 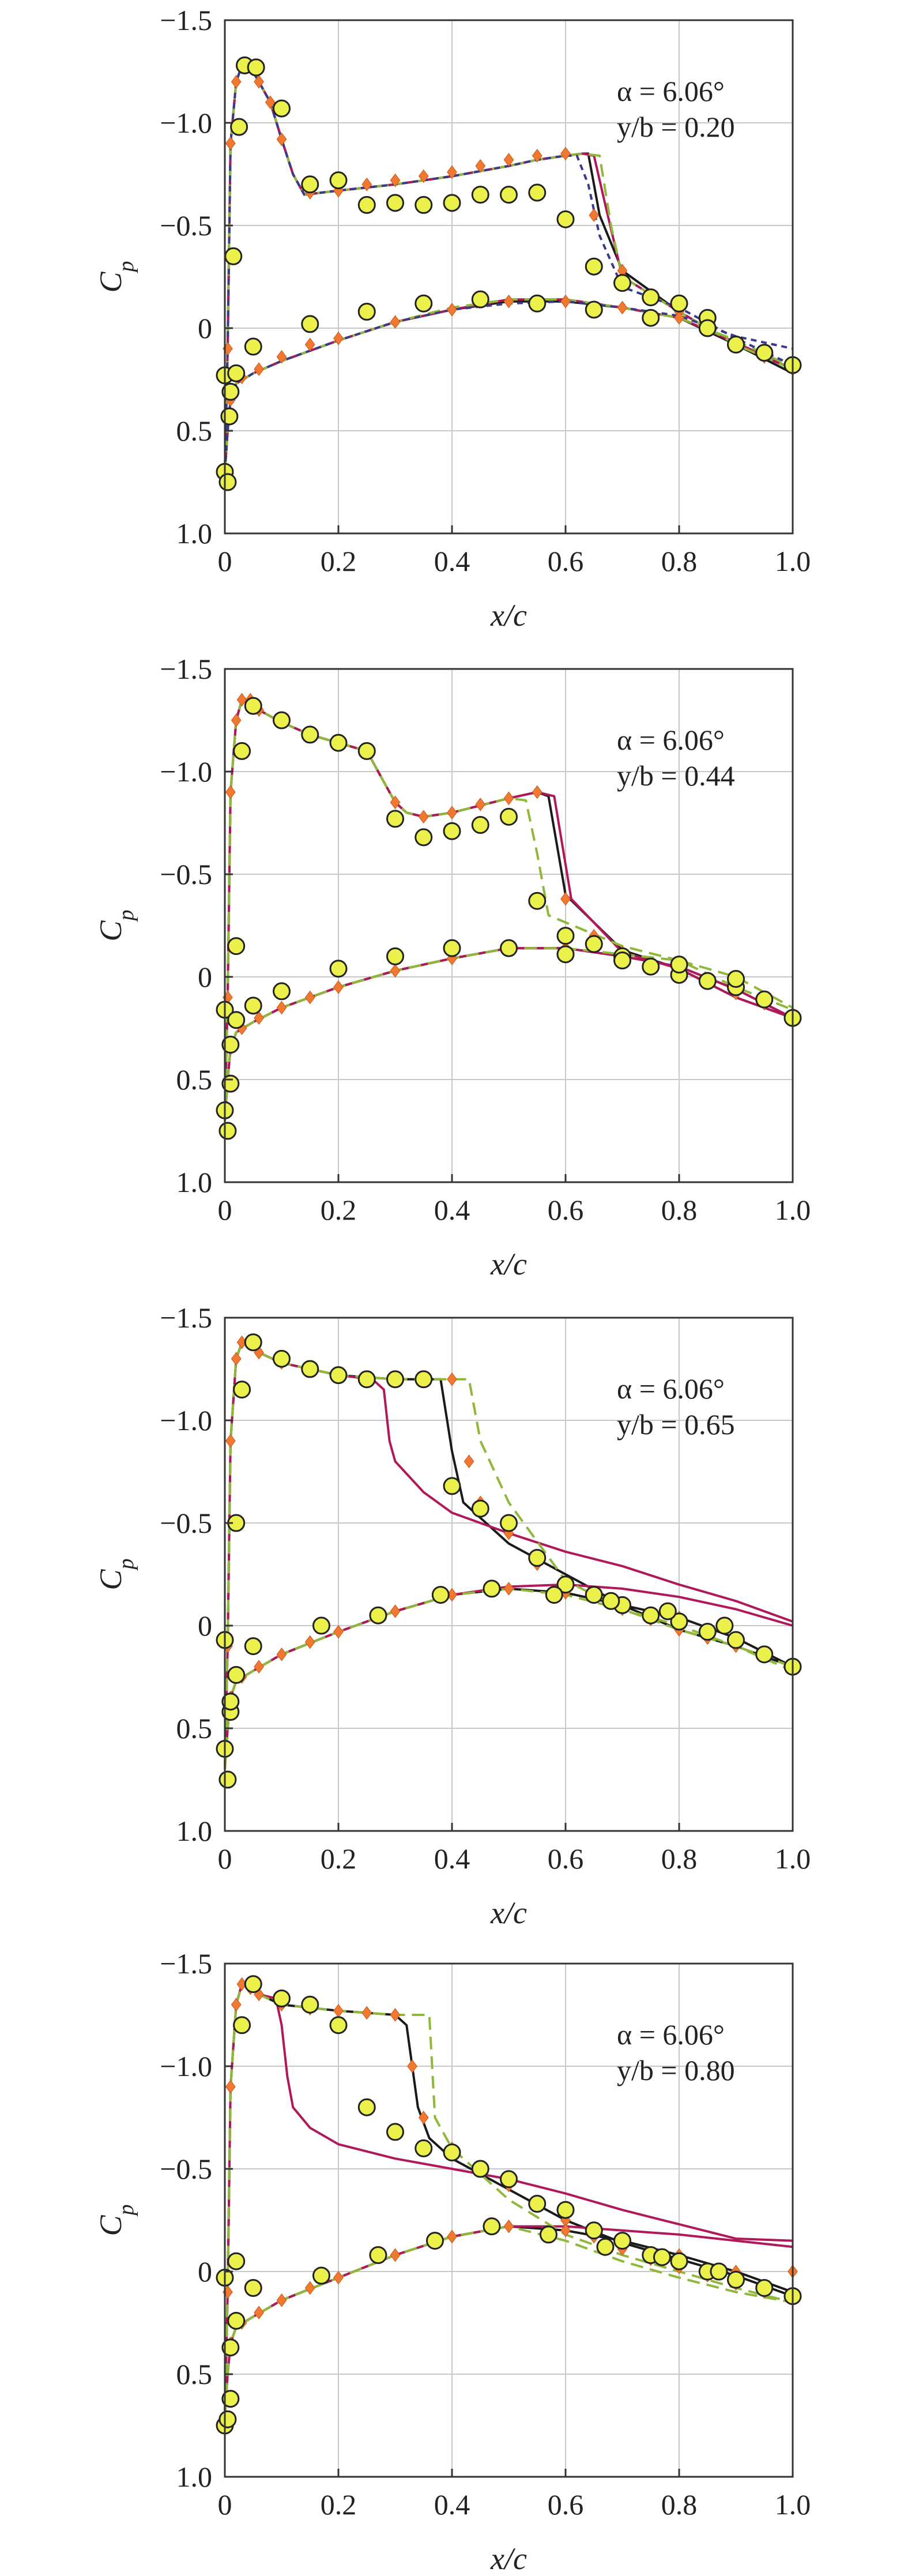 I want to click on plot-area, so click(x=509, y=925).